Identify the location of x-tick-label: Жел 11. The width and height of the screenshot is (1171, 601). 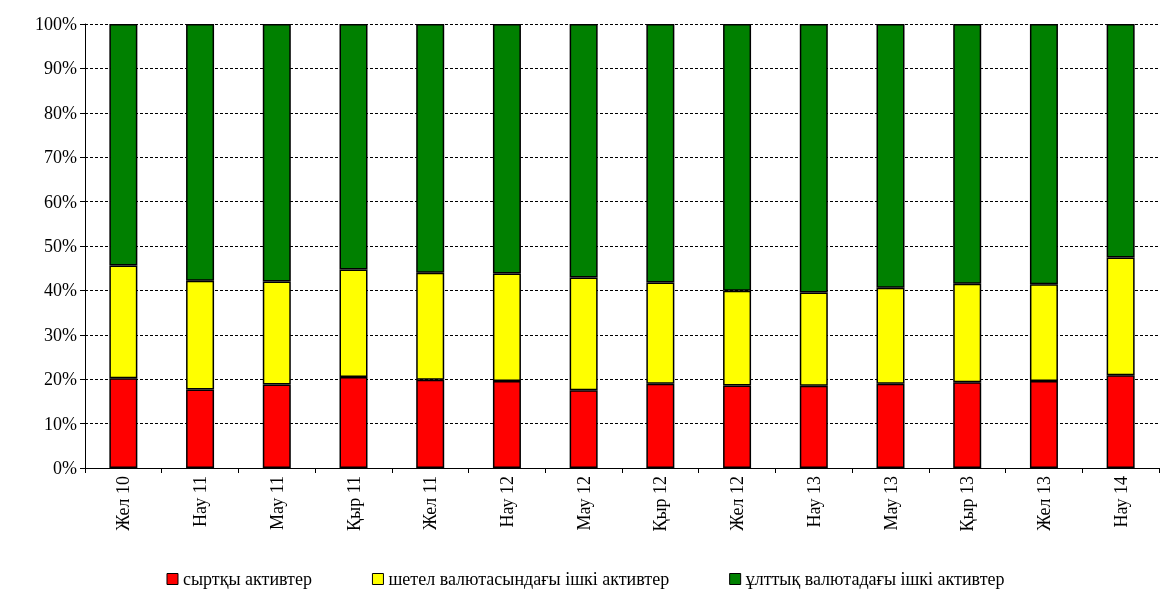
(430, 503).